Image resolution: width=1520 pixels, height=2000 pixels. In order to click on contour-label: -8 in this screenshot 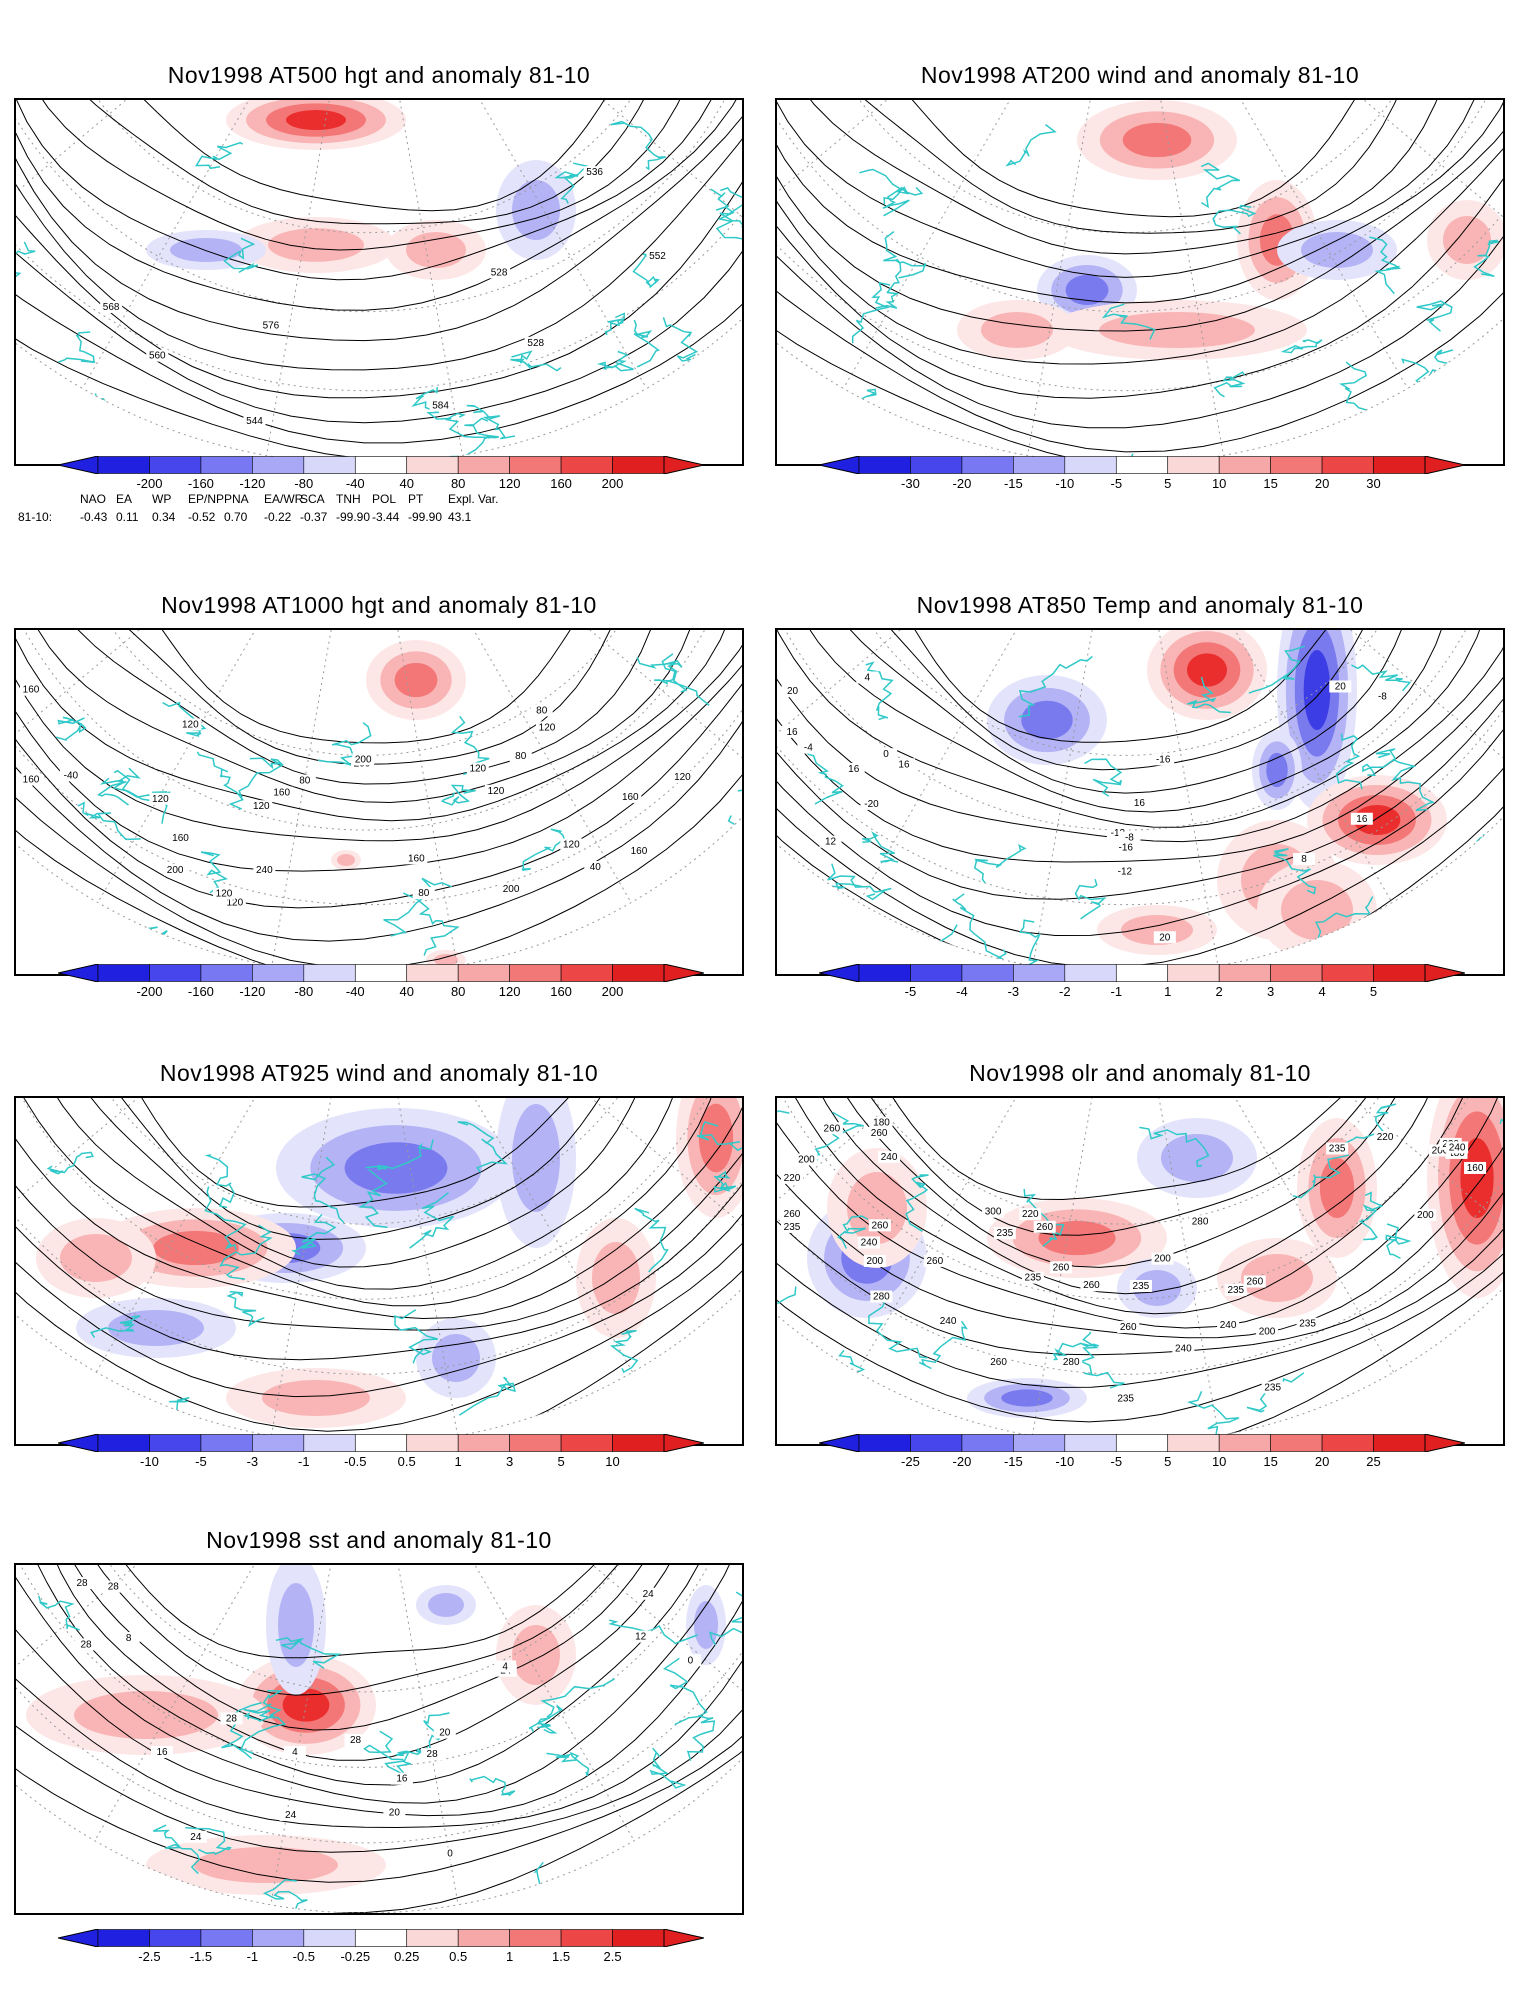, I will do `click(1382, 697)`.